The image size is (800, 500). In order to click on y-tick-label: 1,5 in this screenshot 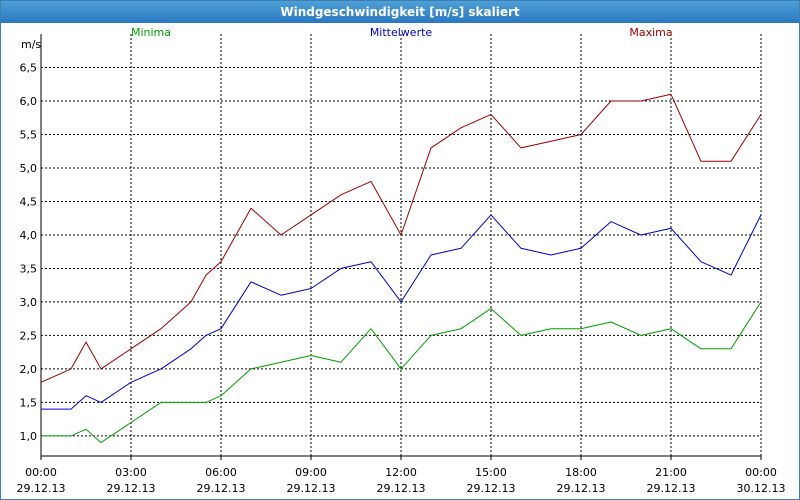, I will do `click(29, 402)`.